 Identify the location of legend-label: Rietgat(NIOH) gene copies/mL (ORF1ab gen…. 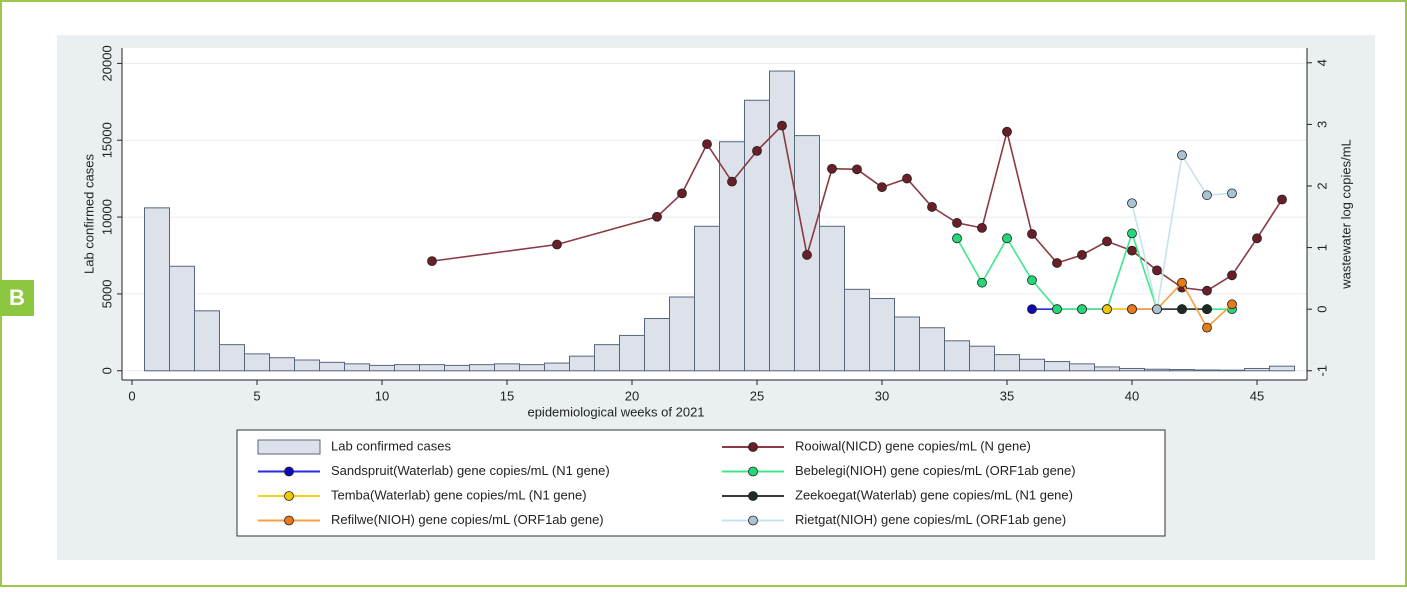
(930, 519).